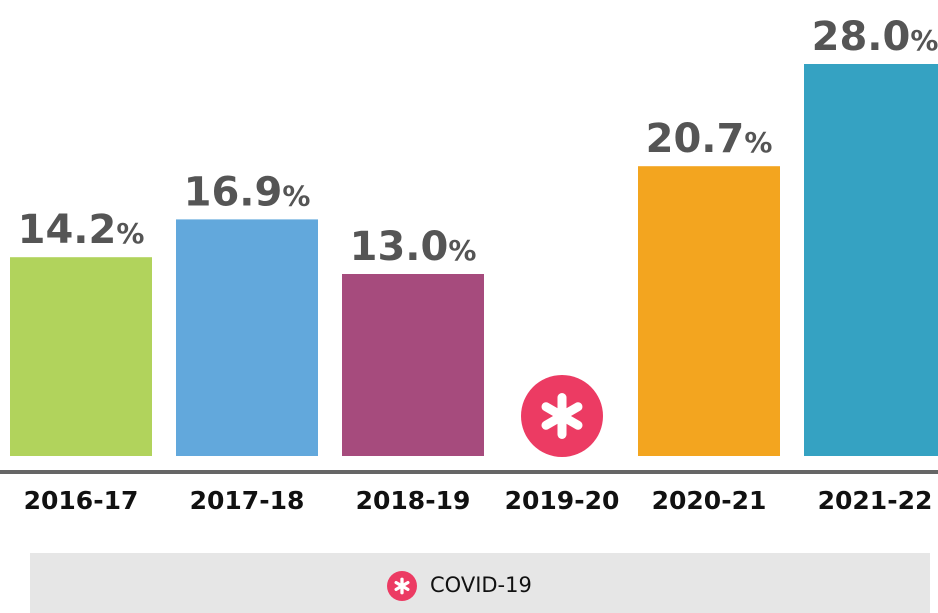  I want to click on x-tick-label: 2020-21, so click(709, 500).